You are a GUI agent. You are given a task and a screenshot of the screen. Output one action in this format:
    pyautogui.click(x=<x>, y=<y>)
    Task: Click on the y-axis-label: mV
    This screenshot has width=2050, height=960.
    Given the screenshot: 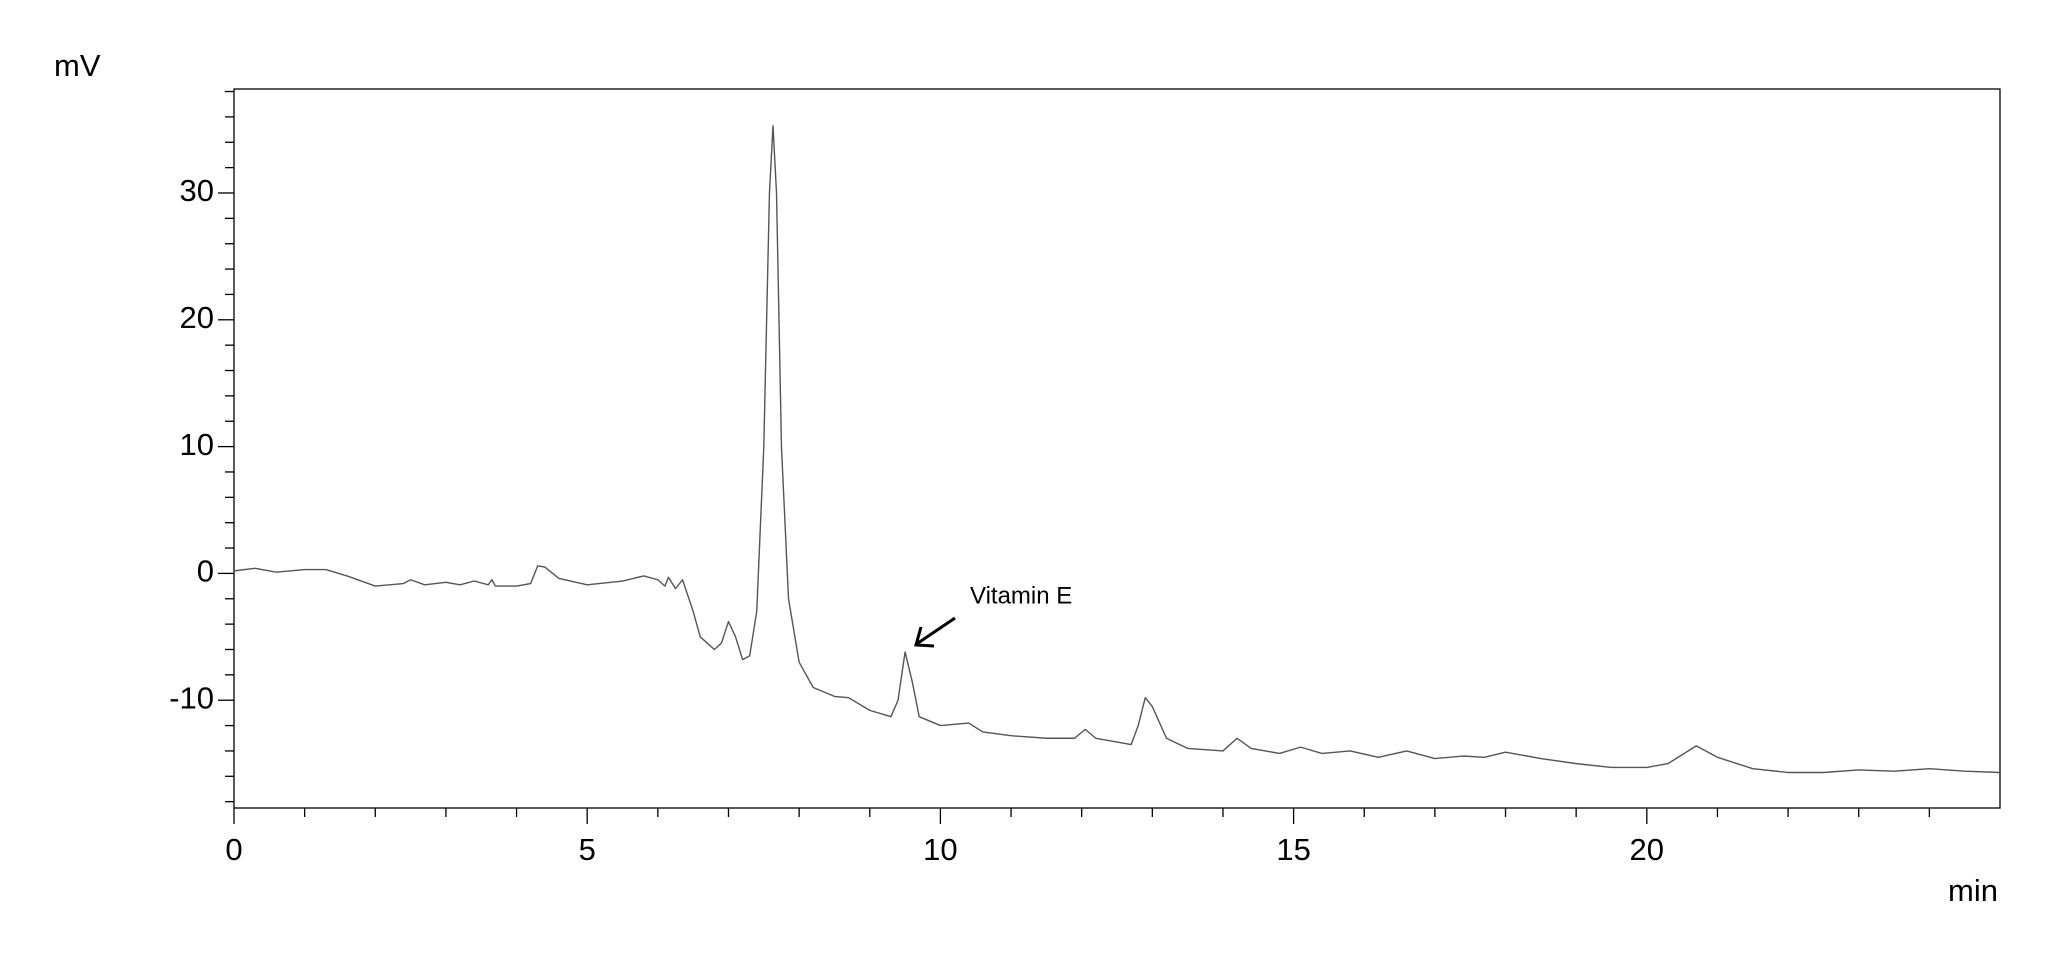 What is the action you would take?
    pyautogui.click(x=77, y=65)
    